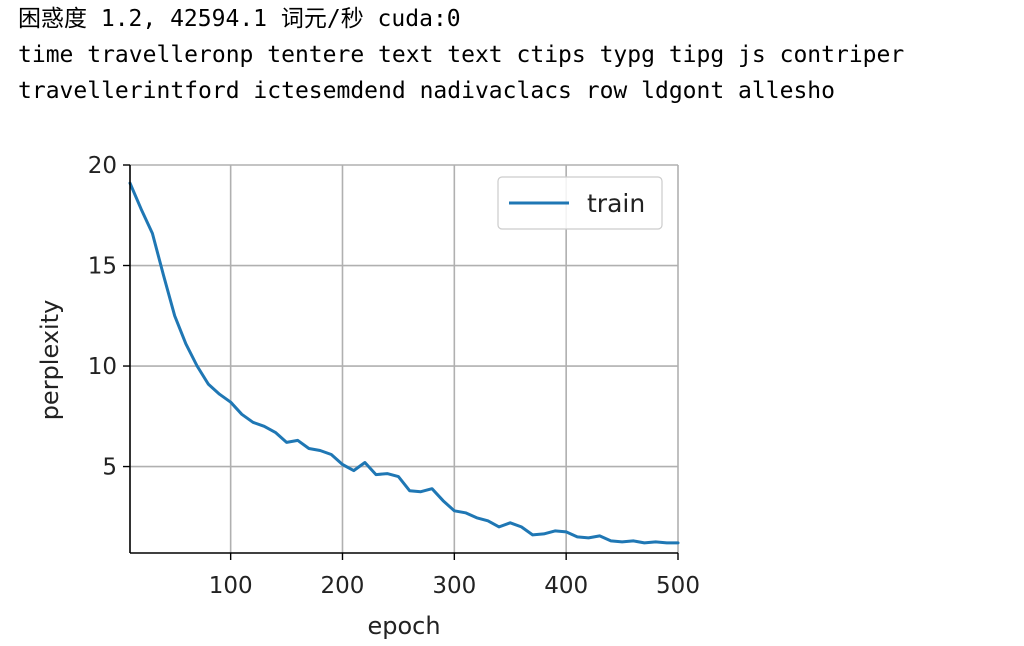  I want to click on legend-box, so click(580, 203).